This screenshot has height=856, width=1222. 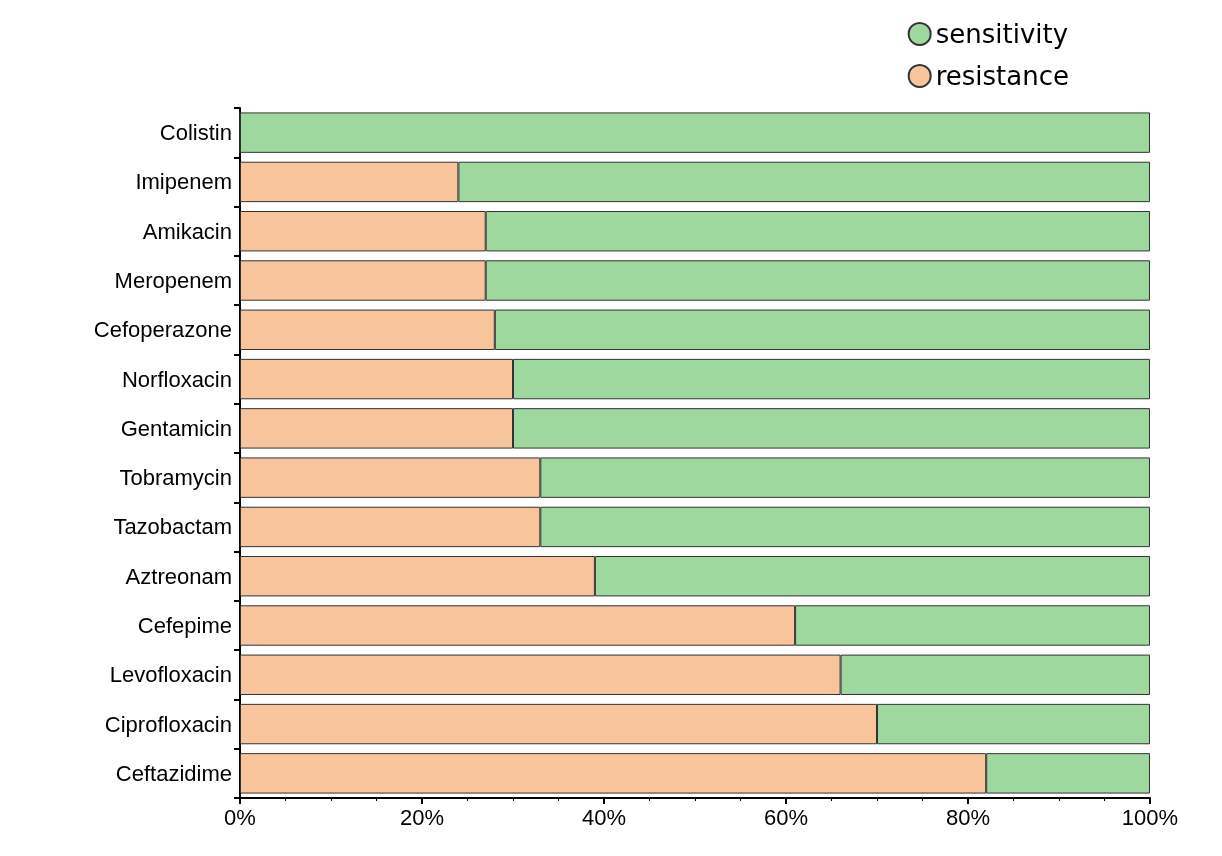 What do you see at coordinates (1150, 817) in the screenshot?
I see `x-tick-label: 100%` at bounding box center [1150, 817].